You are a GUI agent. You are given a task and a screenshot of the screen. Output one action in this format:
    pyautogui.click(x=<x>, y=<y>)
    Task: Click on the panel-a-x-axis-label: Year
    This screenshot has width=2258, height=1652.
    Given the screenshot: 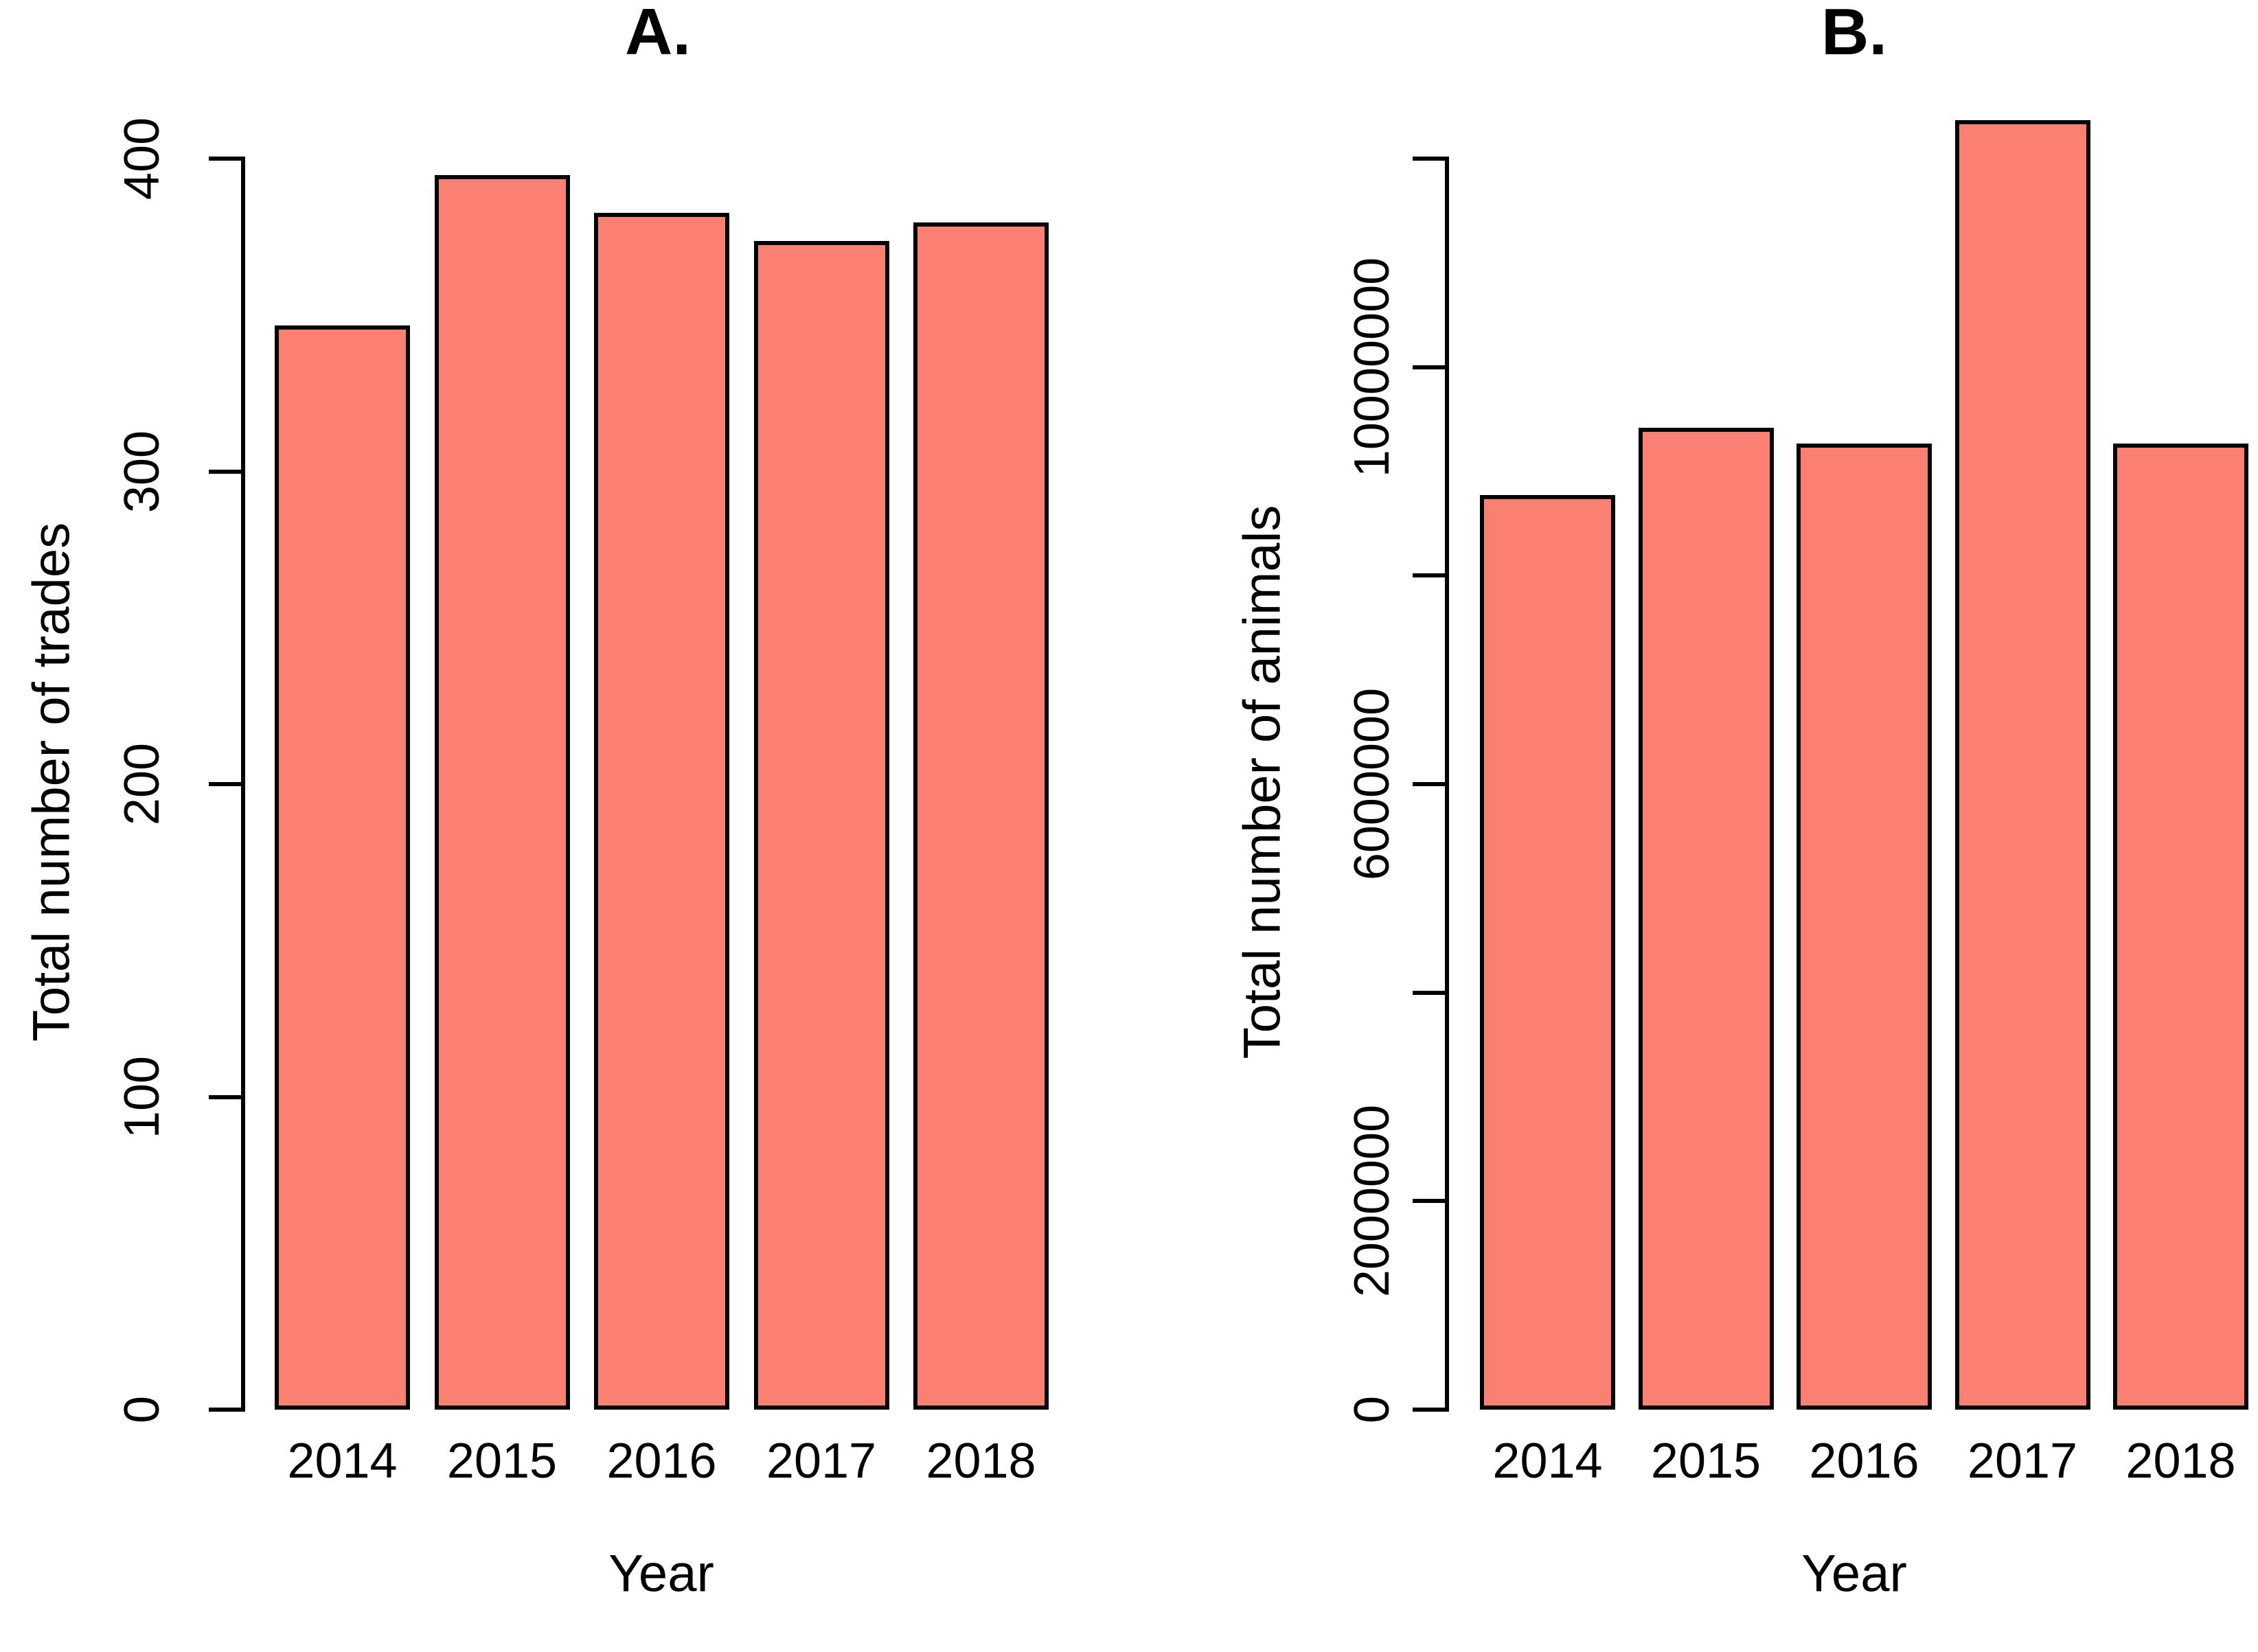 What is the action you would take?
    pyautogui.click(x=661, y=1574)
    